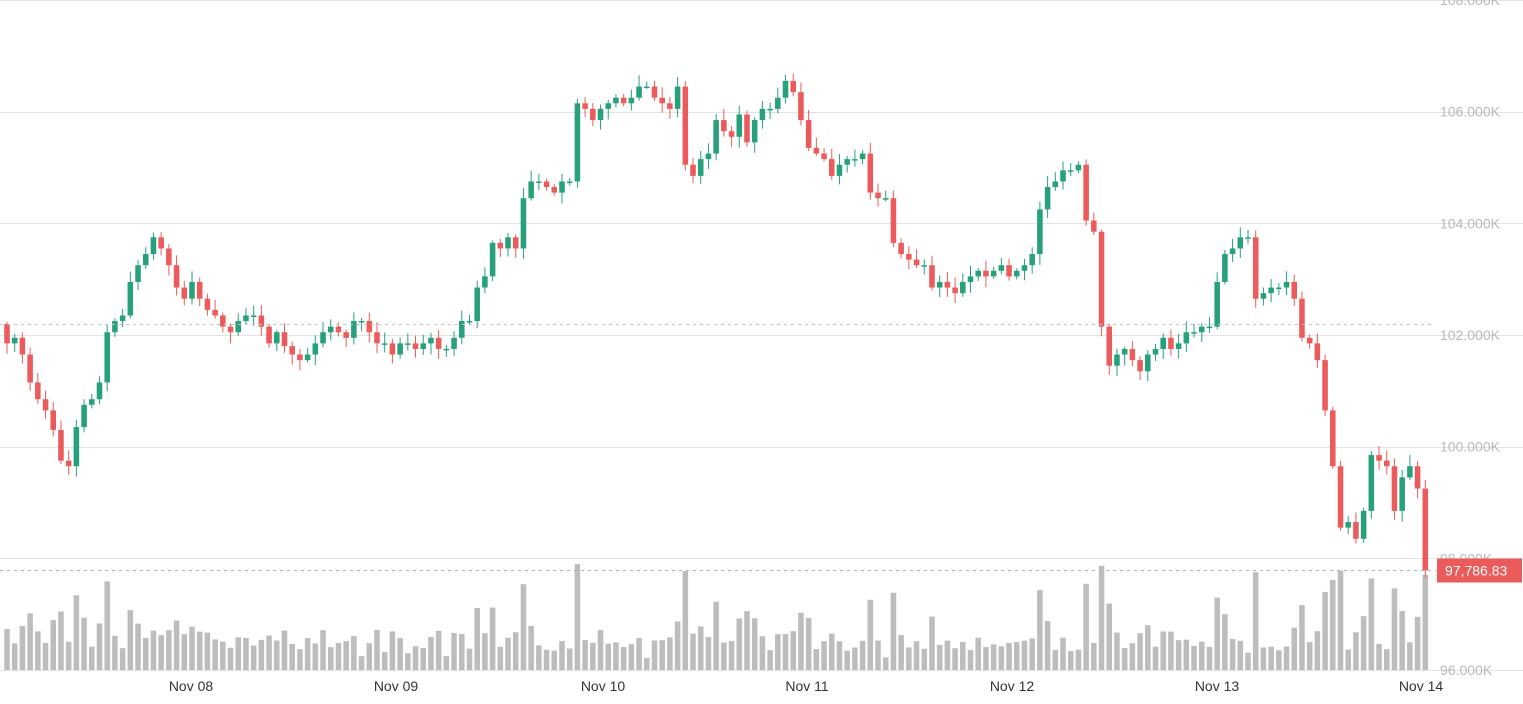 This screenshot has height=704, width=1523. I want to click on last-price-tag: 97,786.83, so click(1479, 570).